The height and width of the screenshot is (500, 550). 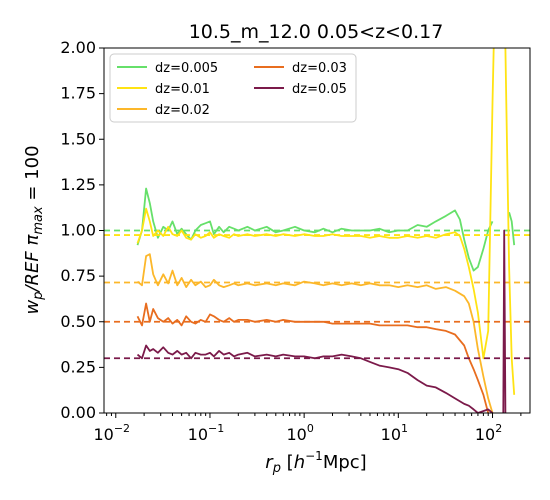 I want to click on x-tick-label: 10⁰, so click(x=299, y=433).